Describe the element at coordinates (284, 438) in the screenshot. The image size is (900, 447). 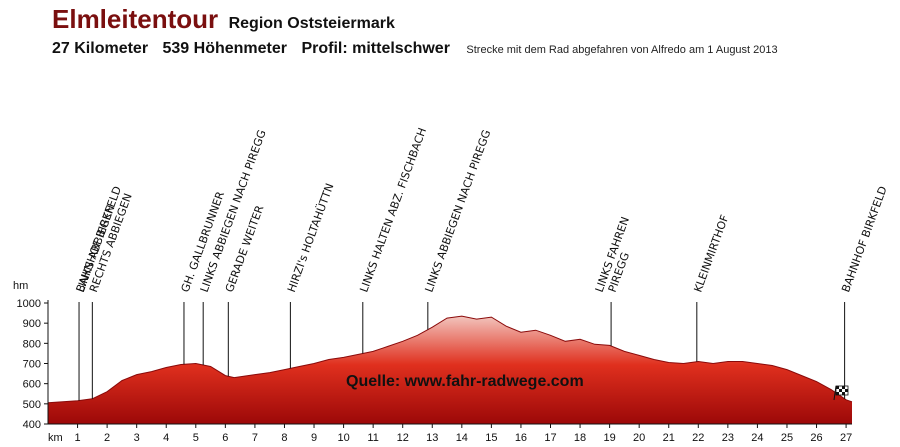
I see `x-tick-label: 8` at that location.